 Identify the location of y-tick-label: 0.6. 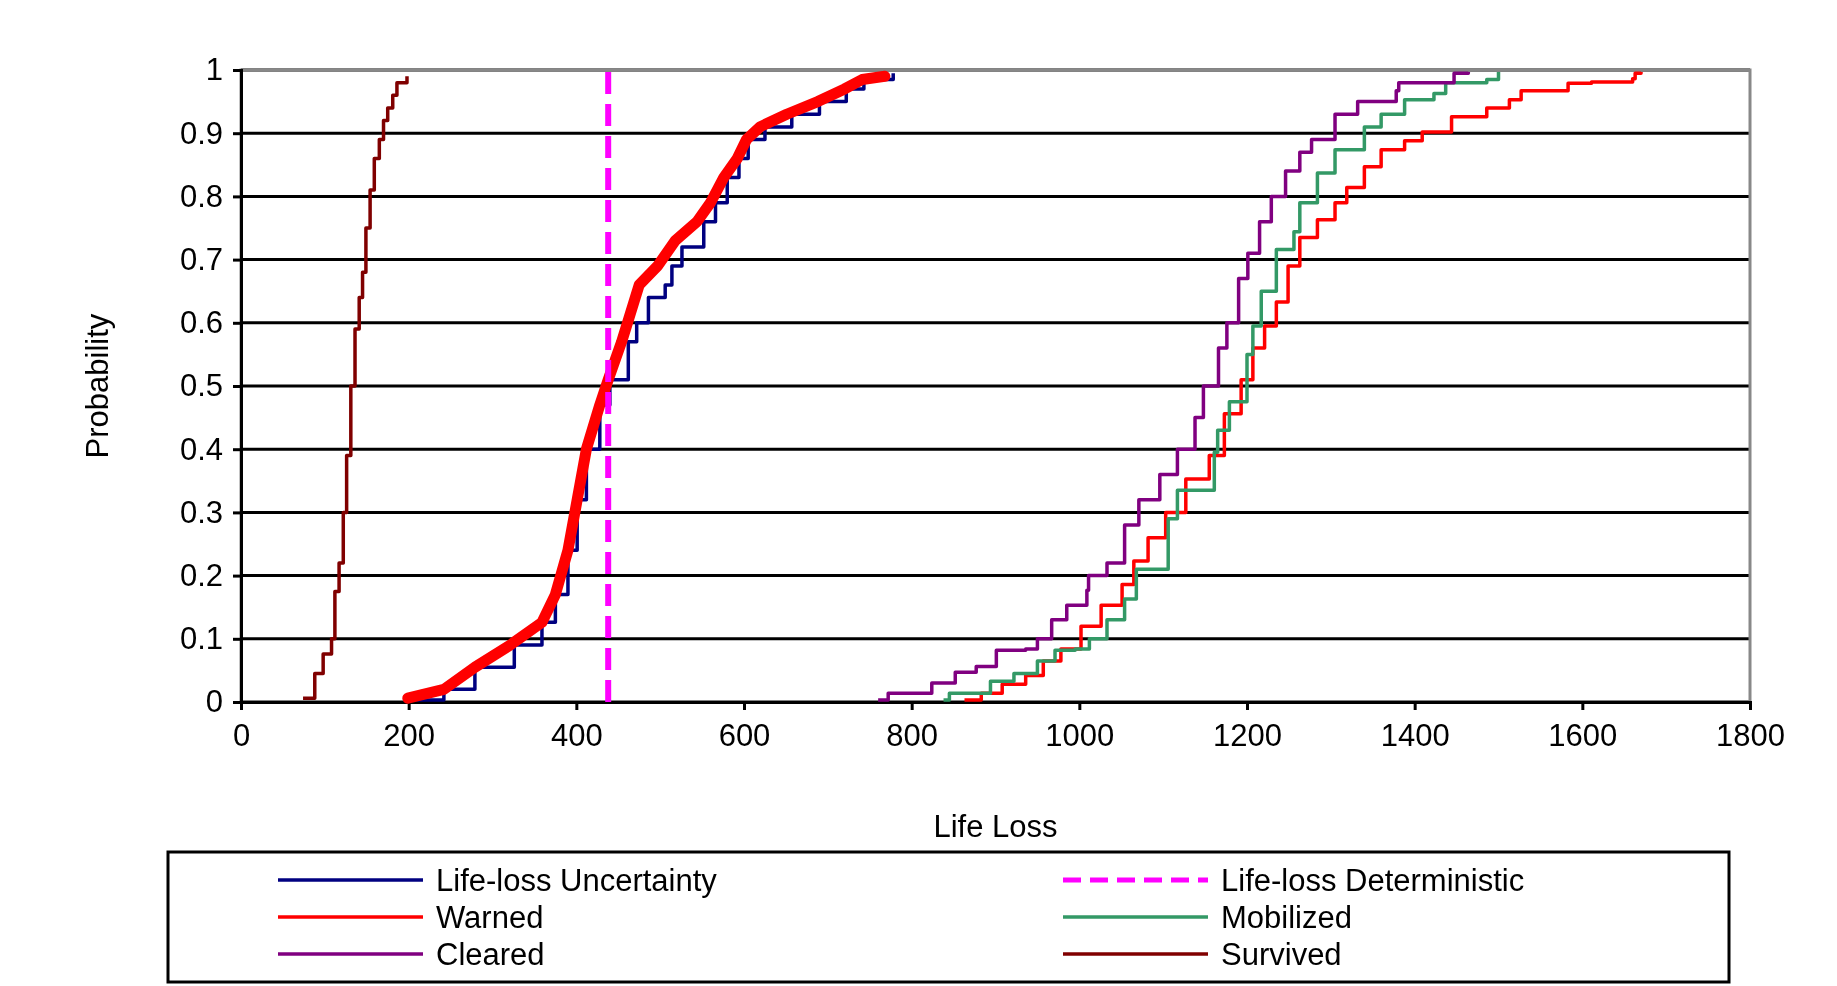
(201, 323).